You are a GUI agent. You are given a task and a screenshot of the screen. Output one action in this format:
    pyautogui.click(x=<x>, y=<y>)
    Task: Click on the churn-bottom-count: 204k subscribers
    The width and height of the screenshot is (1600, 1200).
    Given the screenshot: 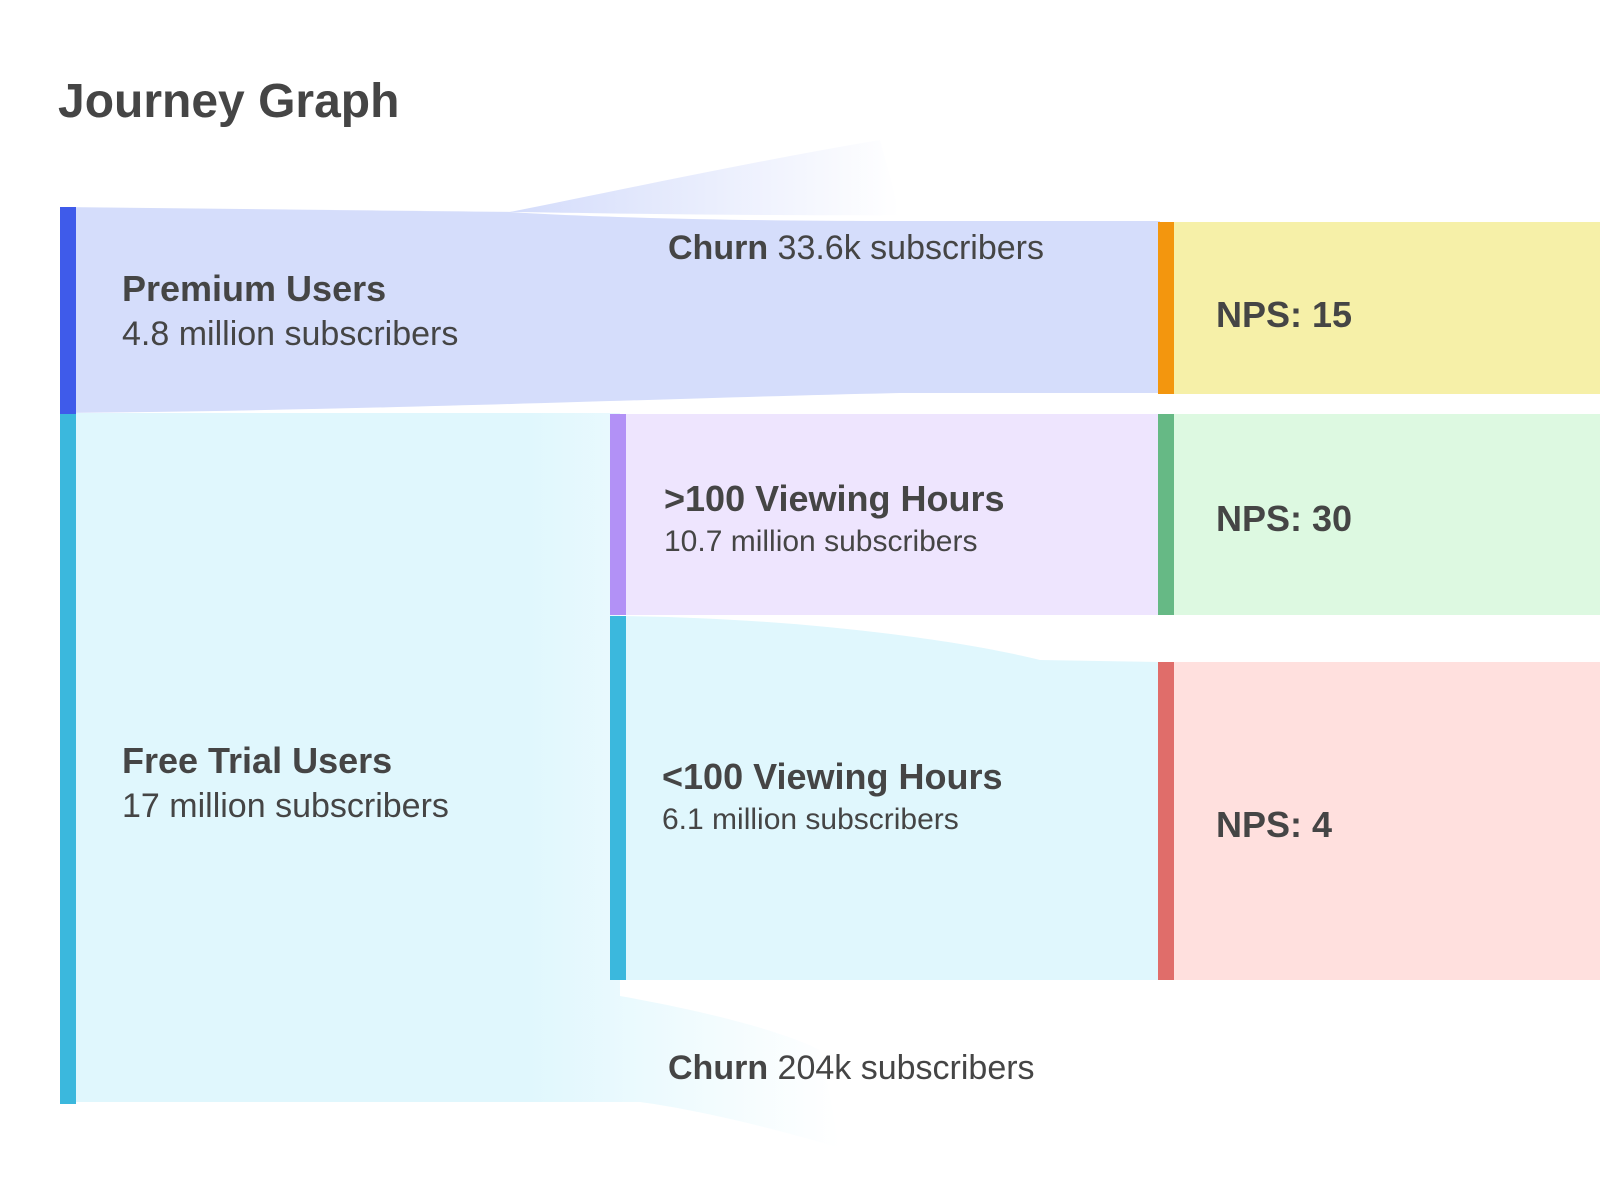 What is the action you would take?
    pyautogui.click(x=906, y=1068)
    